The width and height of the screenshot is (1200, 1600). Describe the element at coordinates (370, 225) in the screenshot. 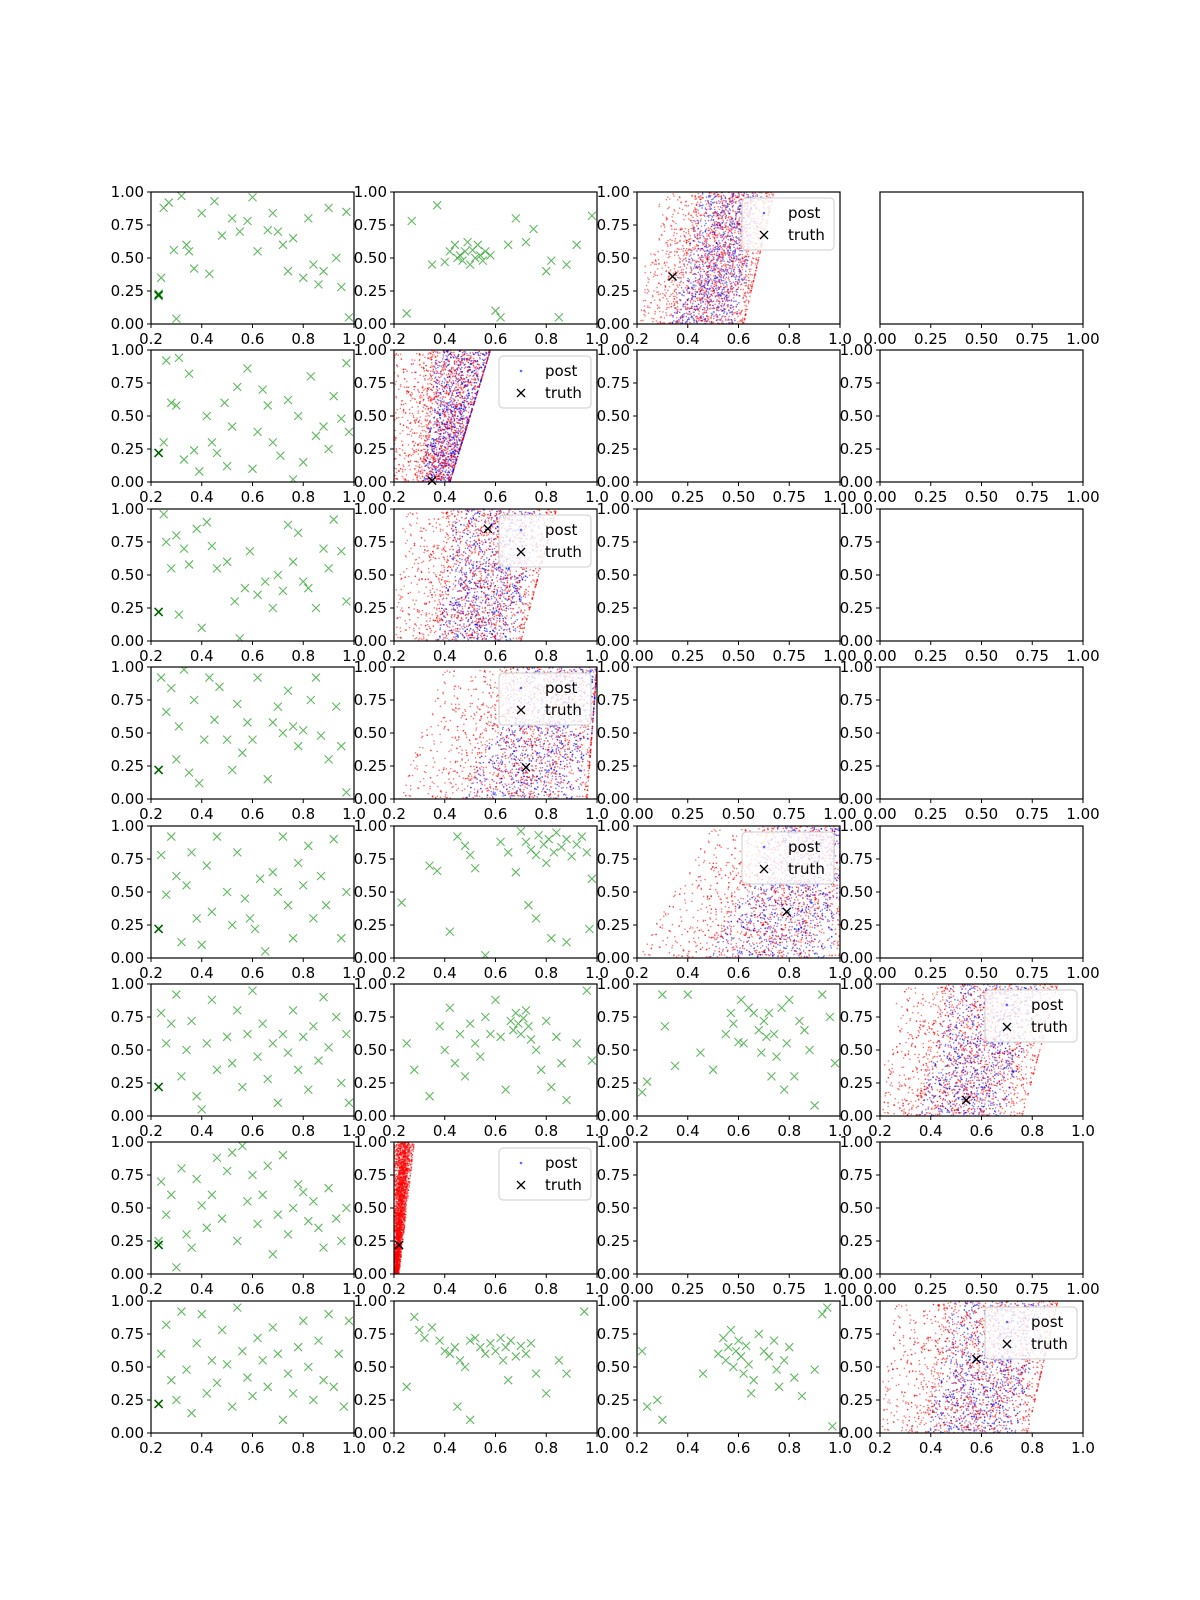

I see `y-tick-label: 0.75` at that location.